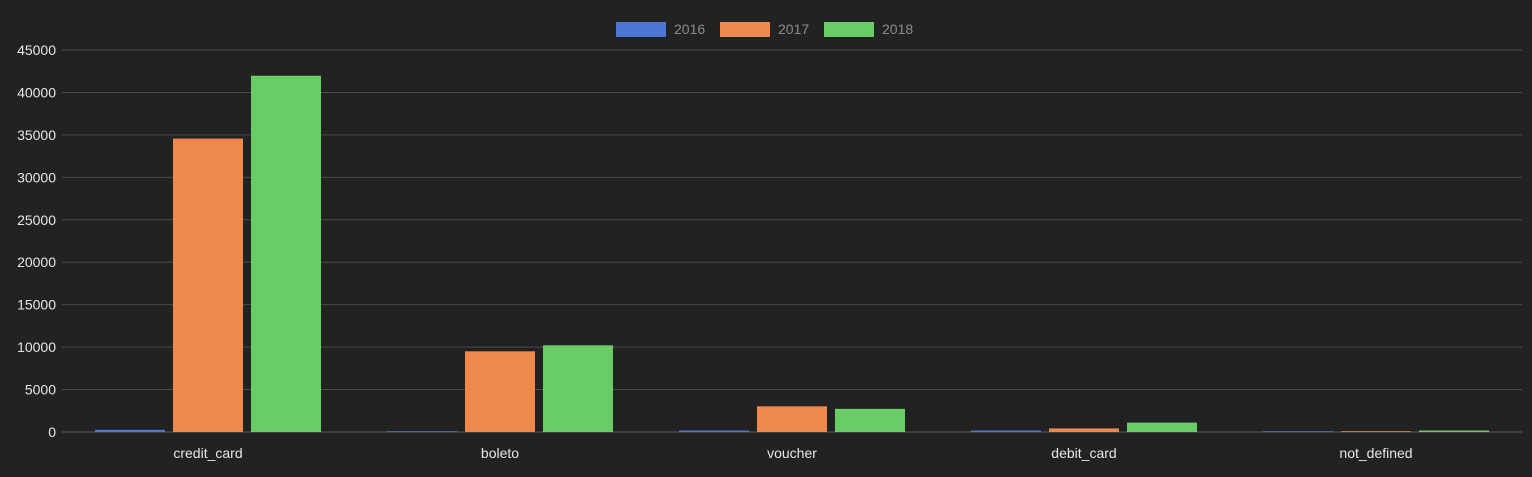 The image size is (1532, 477). Describe the element at coordinates (1006, 431) in the screenshot. I see `bar-2016-debit_card` at that location.